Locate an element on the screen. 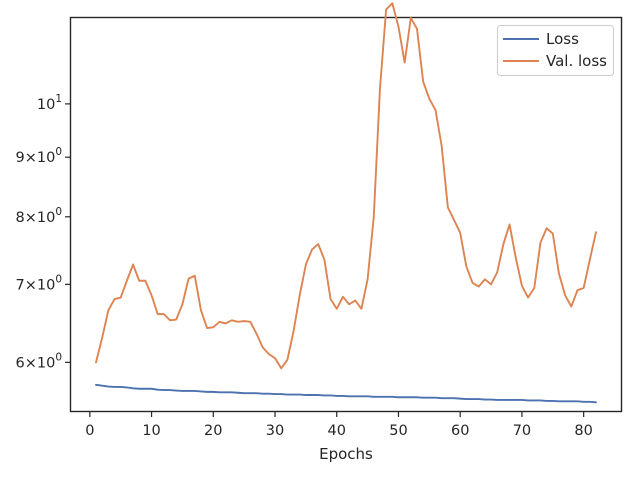  x-axis-ticks: 0 10 20 30 40 50 60 70 80 is located at coordinates (339, 425).